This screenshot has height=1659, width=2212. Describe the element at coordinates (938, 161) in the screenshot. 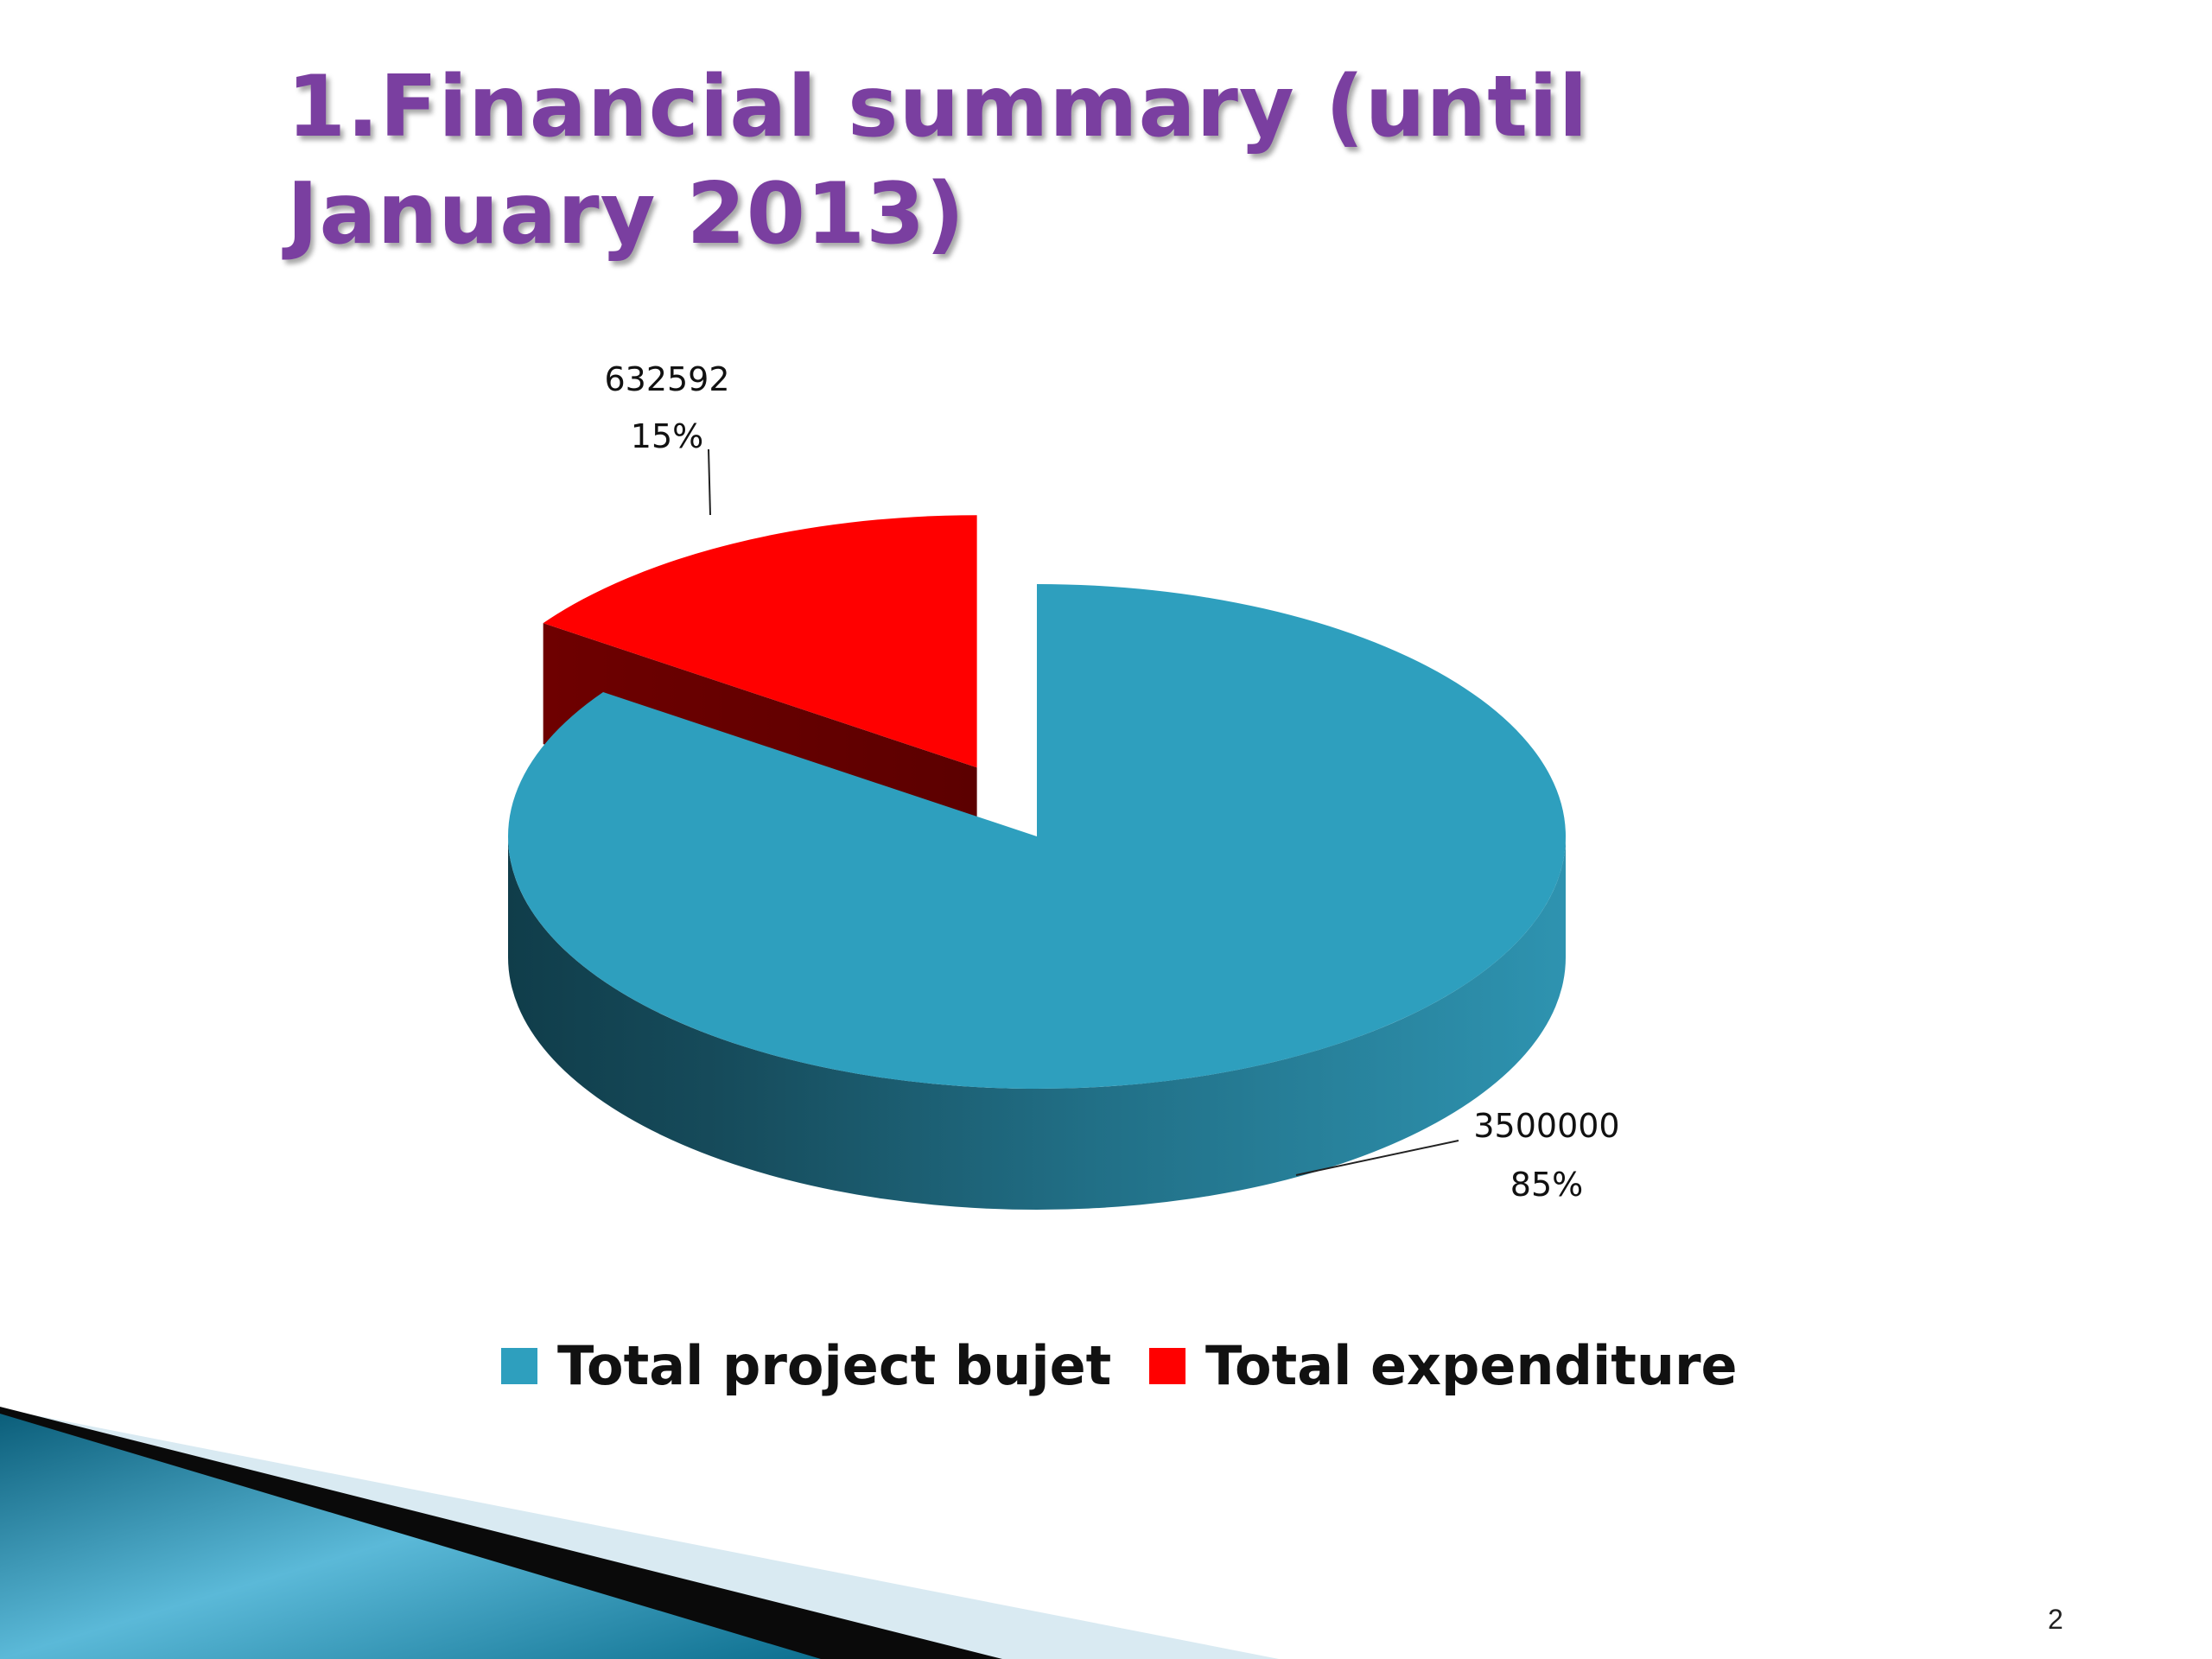

I see `slide-title: 1.Financial summary (until January 2013)` at that location.